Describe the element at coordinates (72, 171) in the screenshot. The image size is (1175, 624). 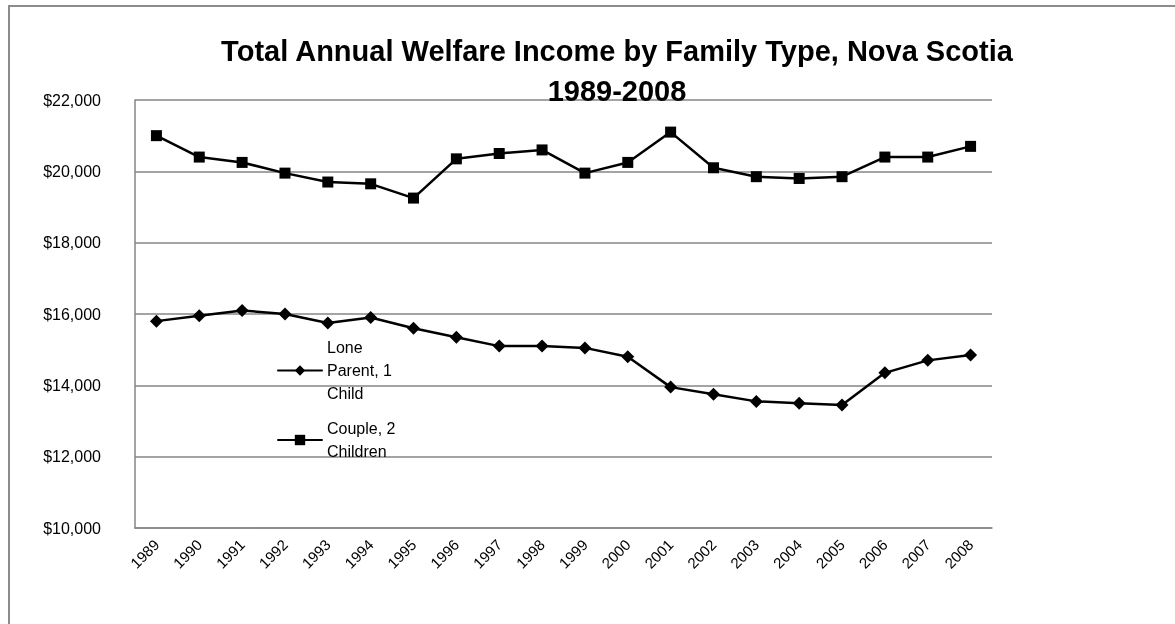
I see `y-tick-label: $20,000` at that location.